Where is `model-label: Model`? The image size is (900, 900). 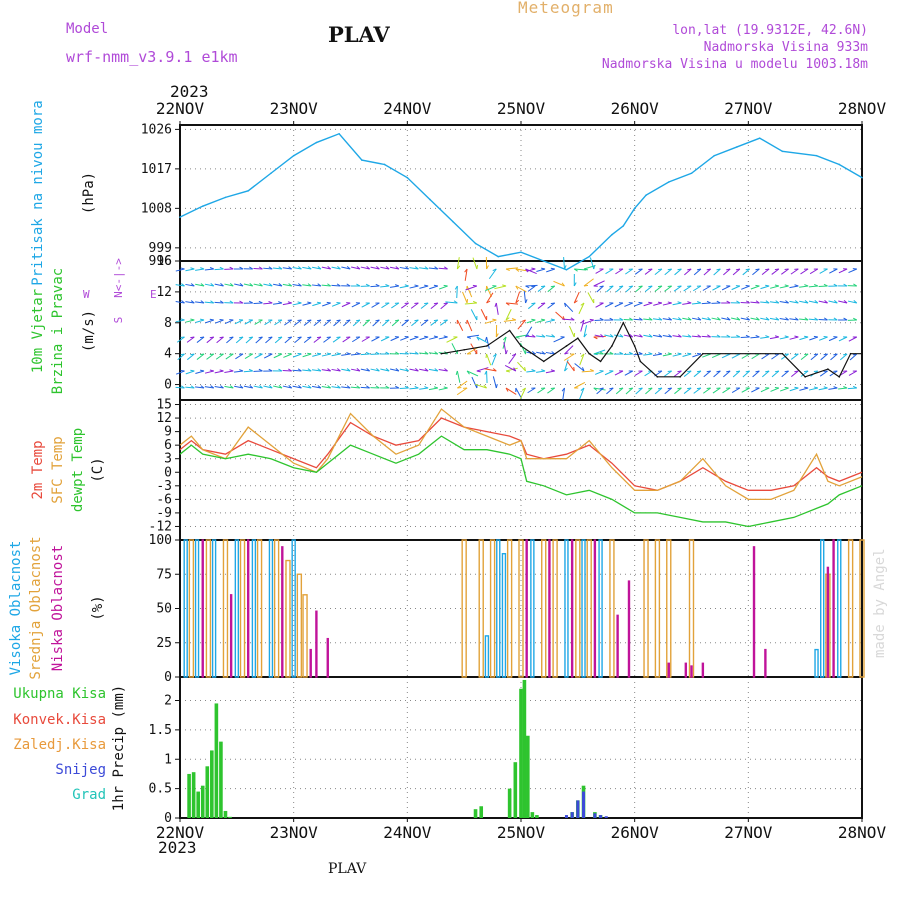
model-label: Model is located at coordinates (87, 29).